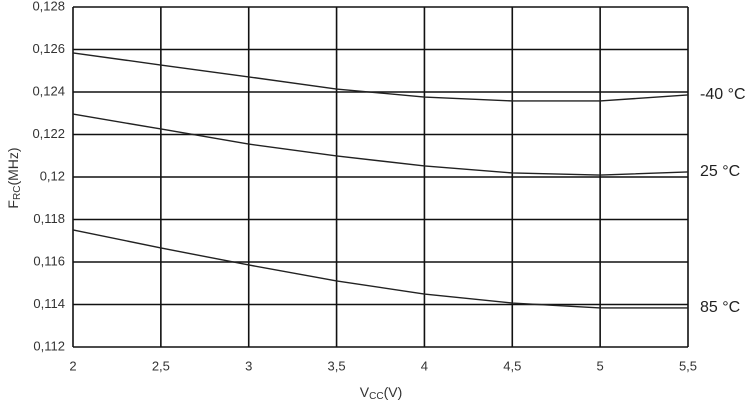 The width and height of the screenshot is (755, 405). What do you see at coordinates (393, 392) in the screenshot?
I see `x-label-unit: (V)` at bounding box center [393, 392].